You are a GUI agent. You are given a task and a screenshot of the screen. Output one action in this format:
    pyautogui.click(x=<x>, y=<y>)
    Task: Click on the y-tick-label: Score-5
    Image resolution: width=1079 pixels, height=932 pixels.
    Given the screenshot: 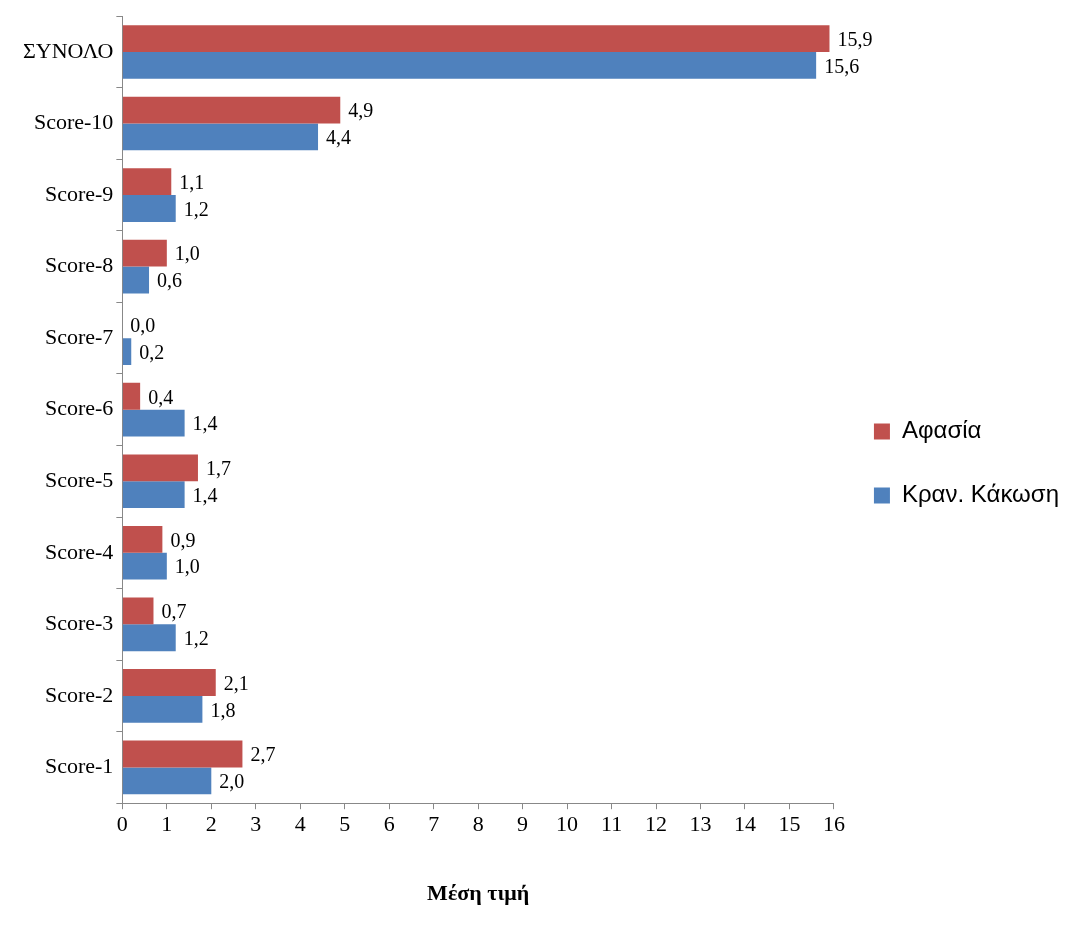 What is the action you would take?
    pyautogui.click(x=79, y=480)
    